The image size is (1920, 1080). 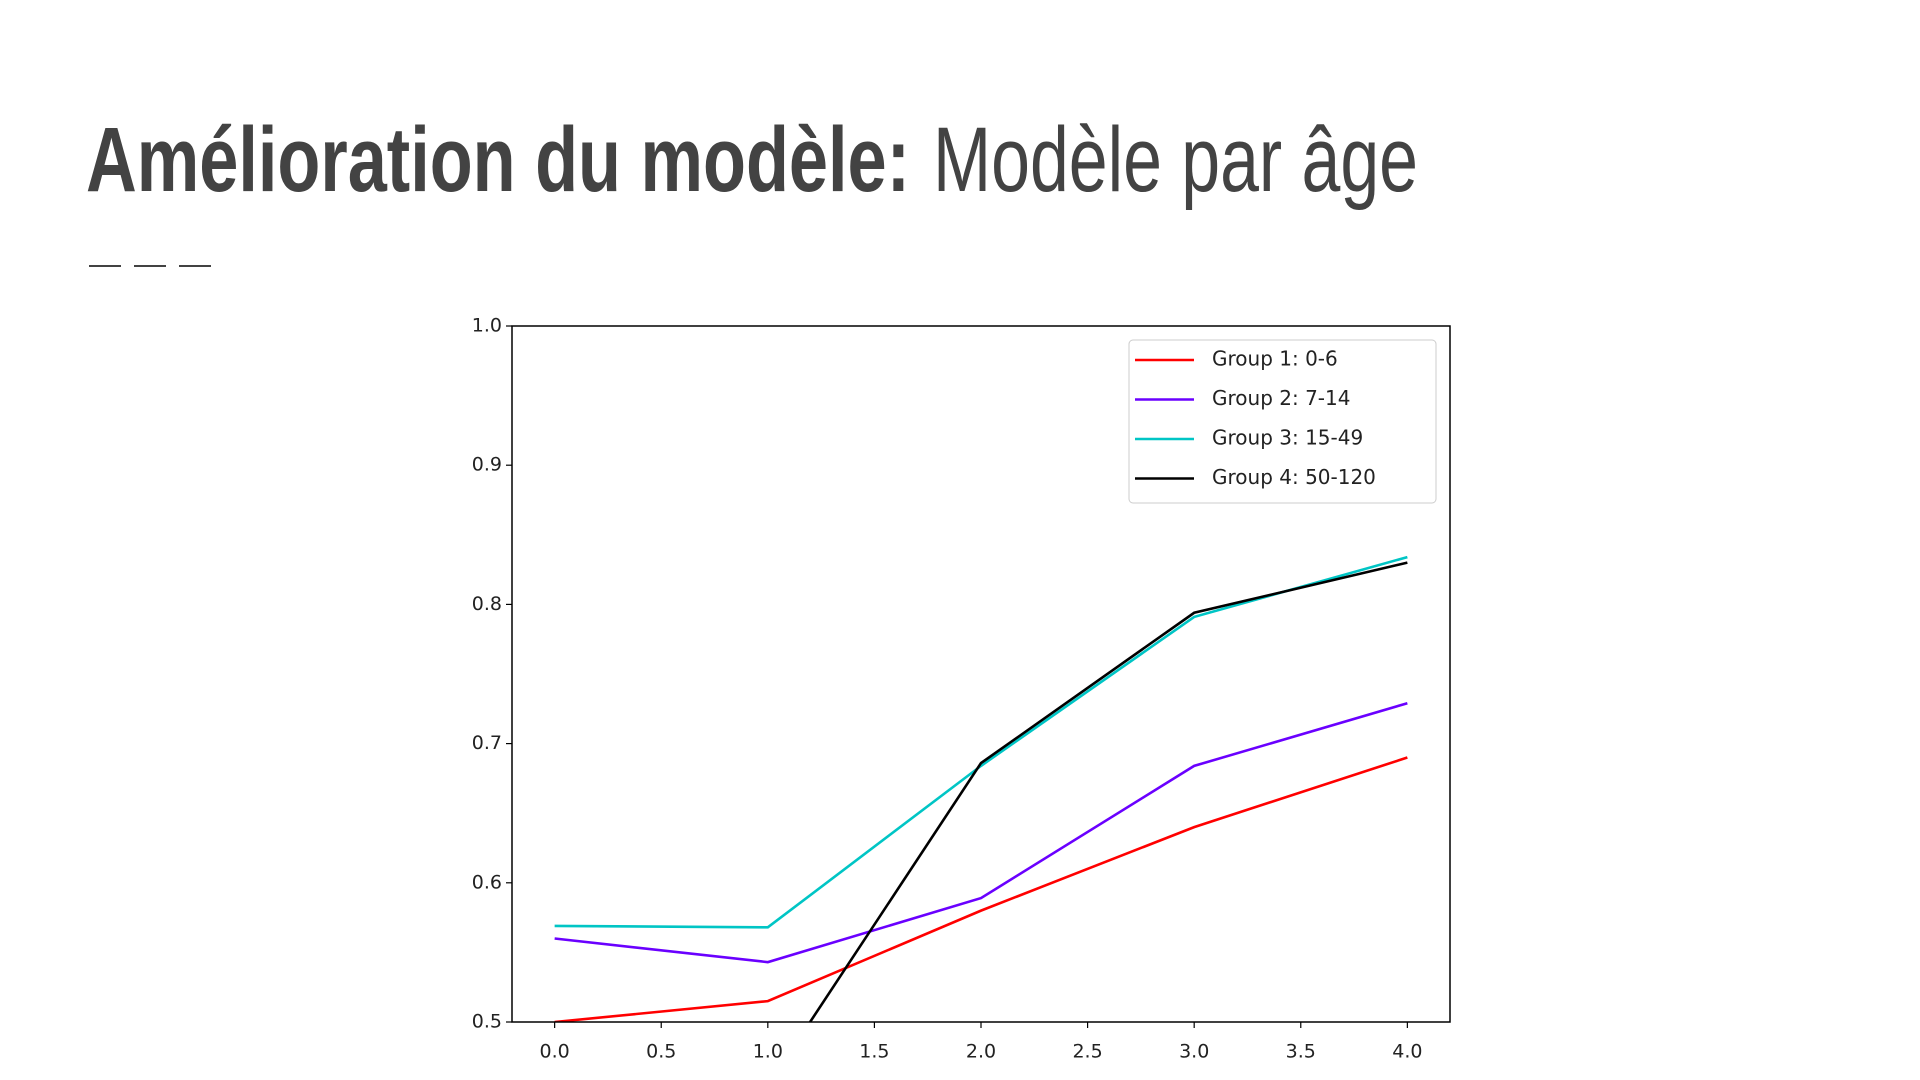 I want to click on legend-label: Group 1: 0-6, so click(x=1275, y=359).